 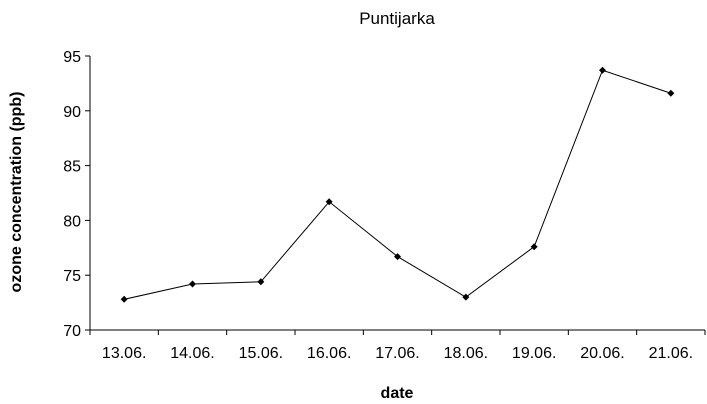 I want to click on y-axis-ticks: 70 75 80 85 90 95, so click(x=76, y=194).